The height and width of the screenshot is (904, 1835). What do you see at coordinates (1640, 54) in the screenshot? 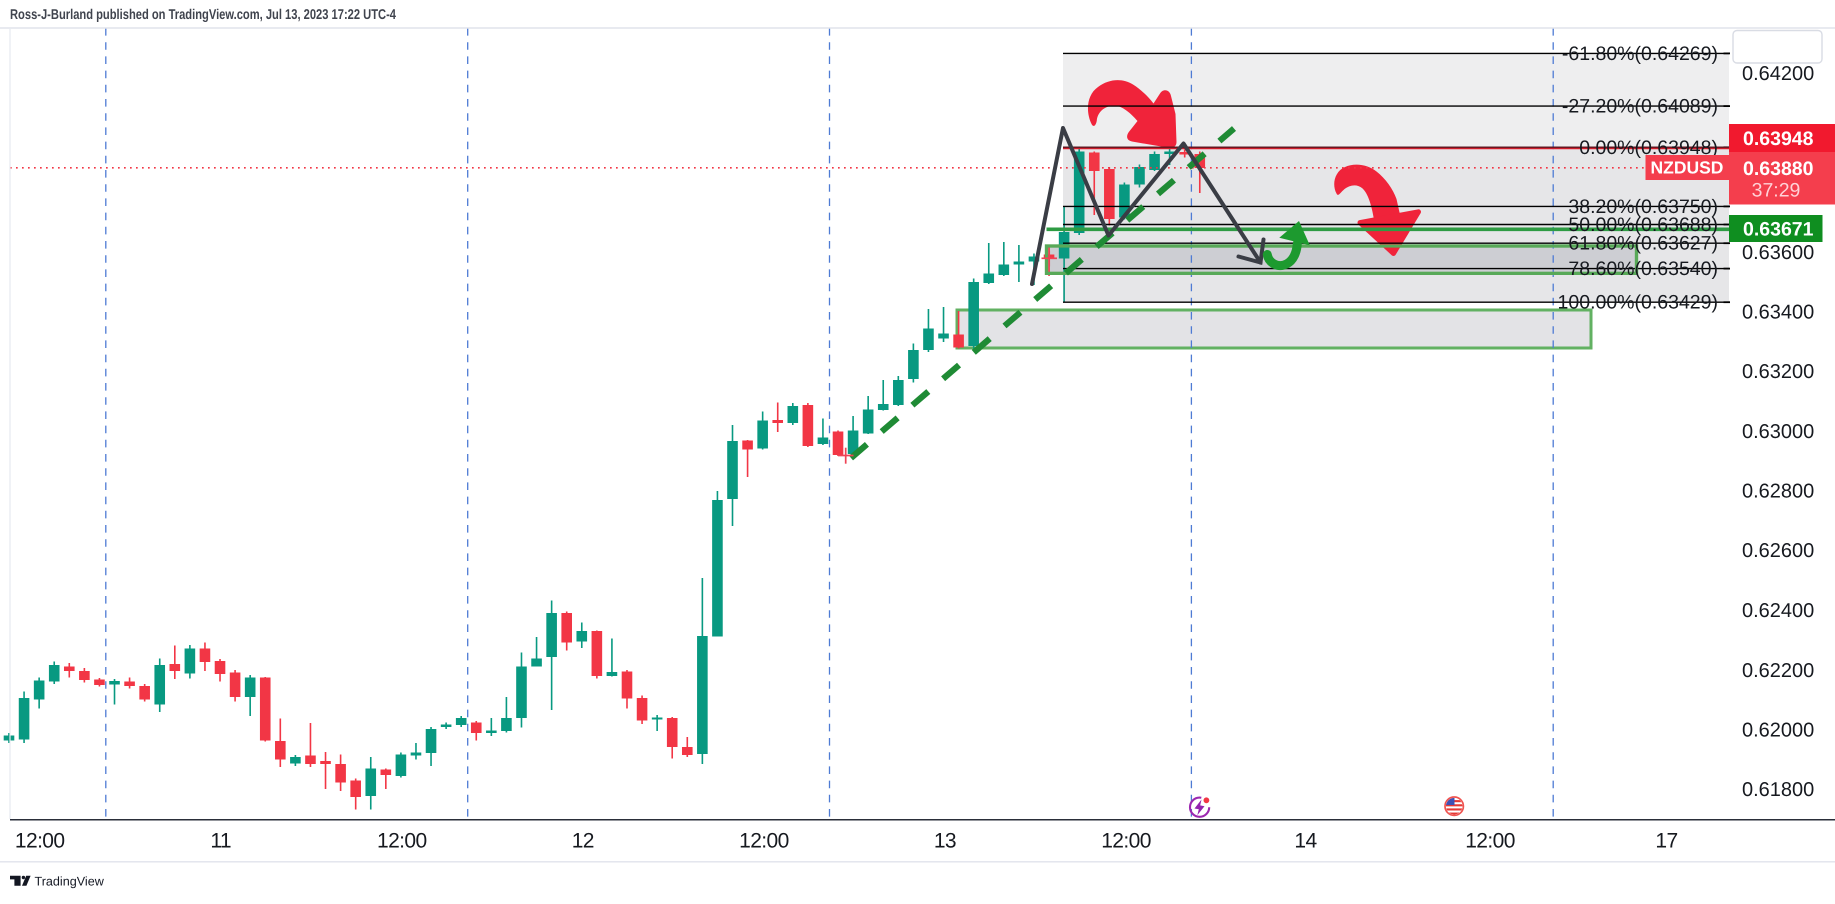
I see `svg-text: -61.80%(0.64269)` at bounding box center [1640, 54].